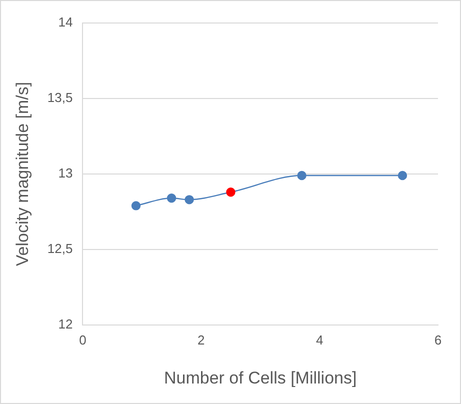  What do you see at coordinates (65, 324) in the screenshot?
I see `y-tick-label: 12` at bounding box center [65, 324].